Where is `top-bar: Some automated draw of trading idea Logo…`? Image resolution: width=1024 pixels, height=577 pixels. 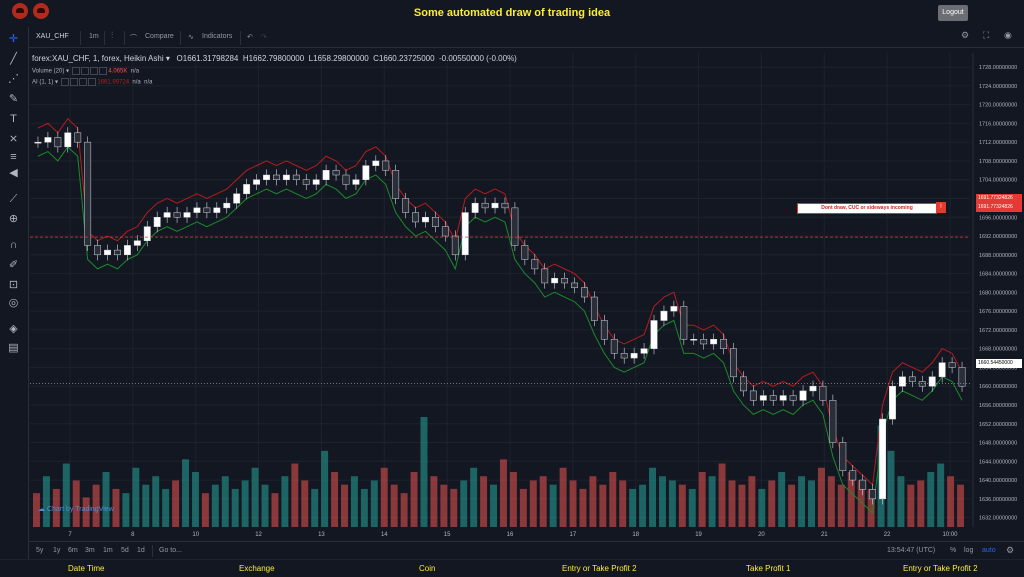
top-bar: Some automated draw of trading idea Logo… is located at coordinates (512, 13).